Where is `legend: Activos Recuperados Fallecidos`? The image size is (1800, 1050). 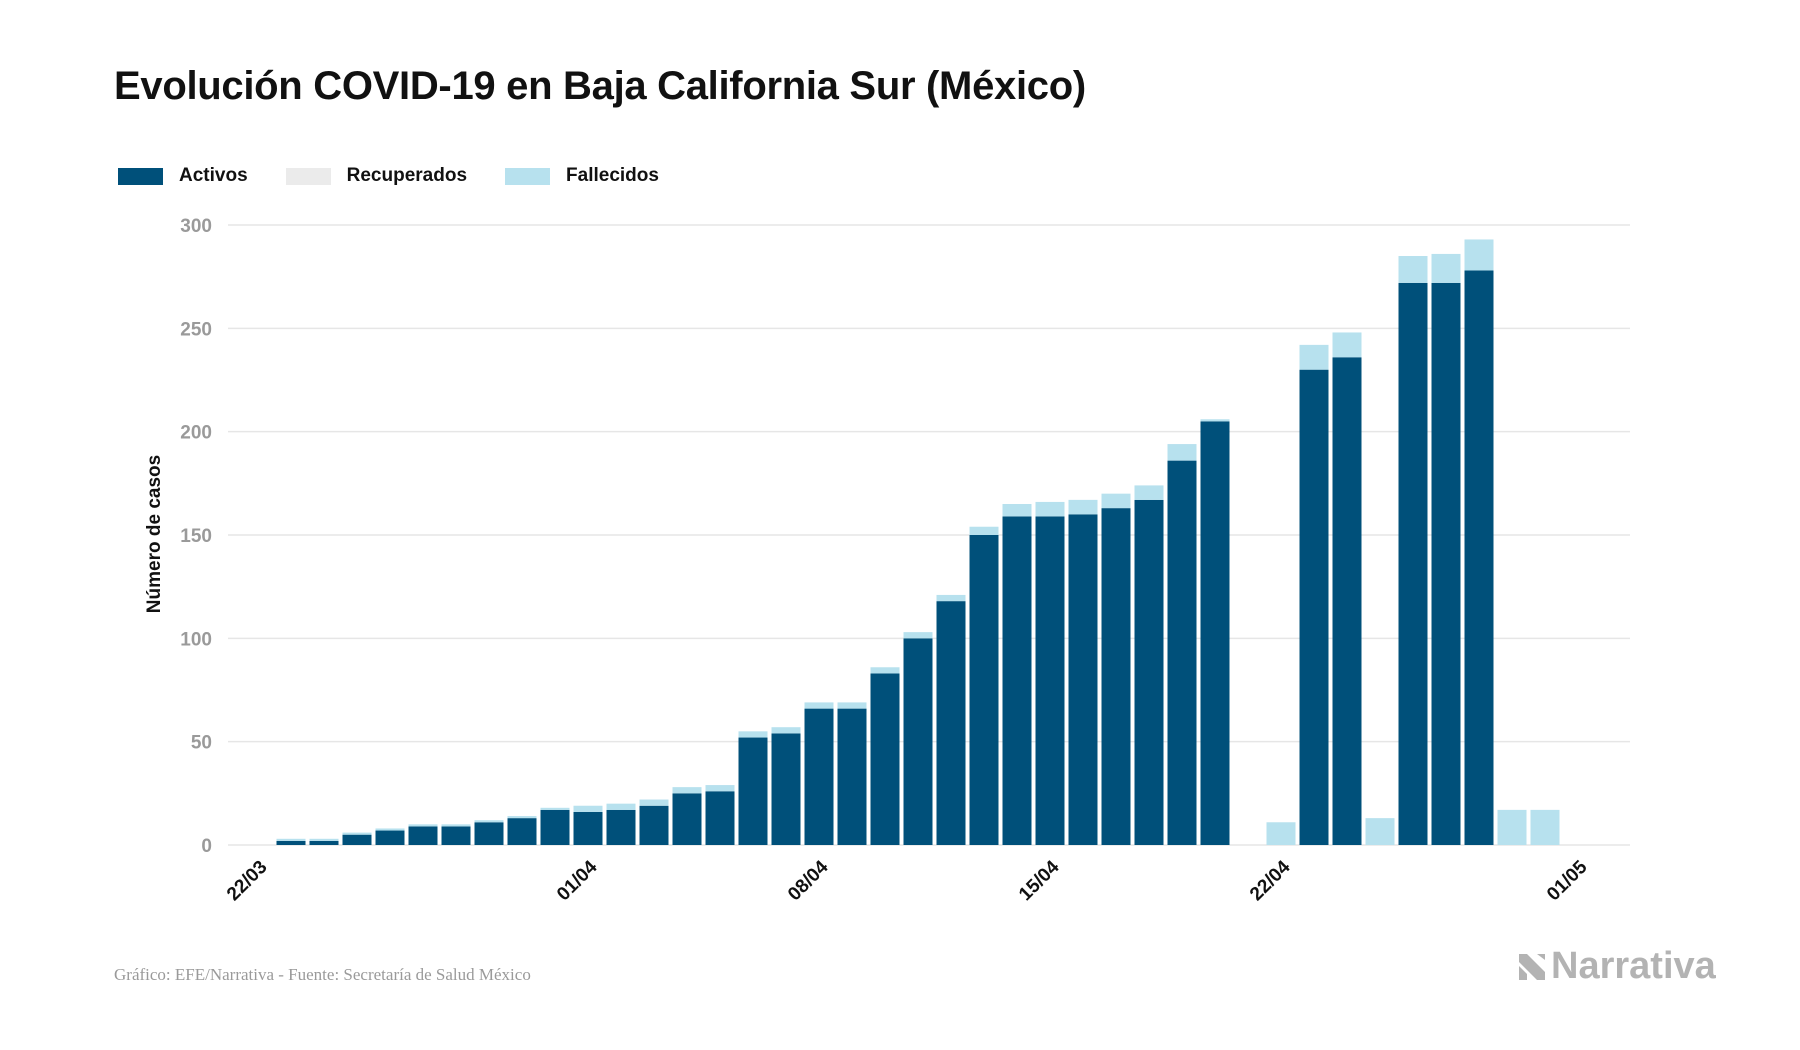 legend: Activos Recuperados Fallecidos is located at coordinates (407, 176).